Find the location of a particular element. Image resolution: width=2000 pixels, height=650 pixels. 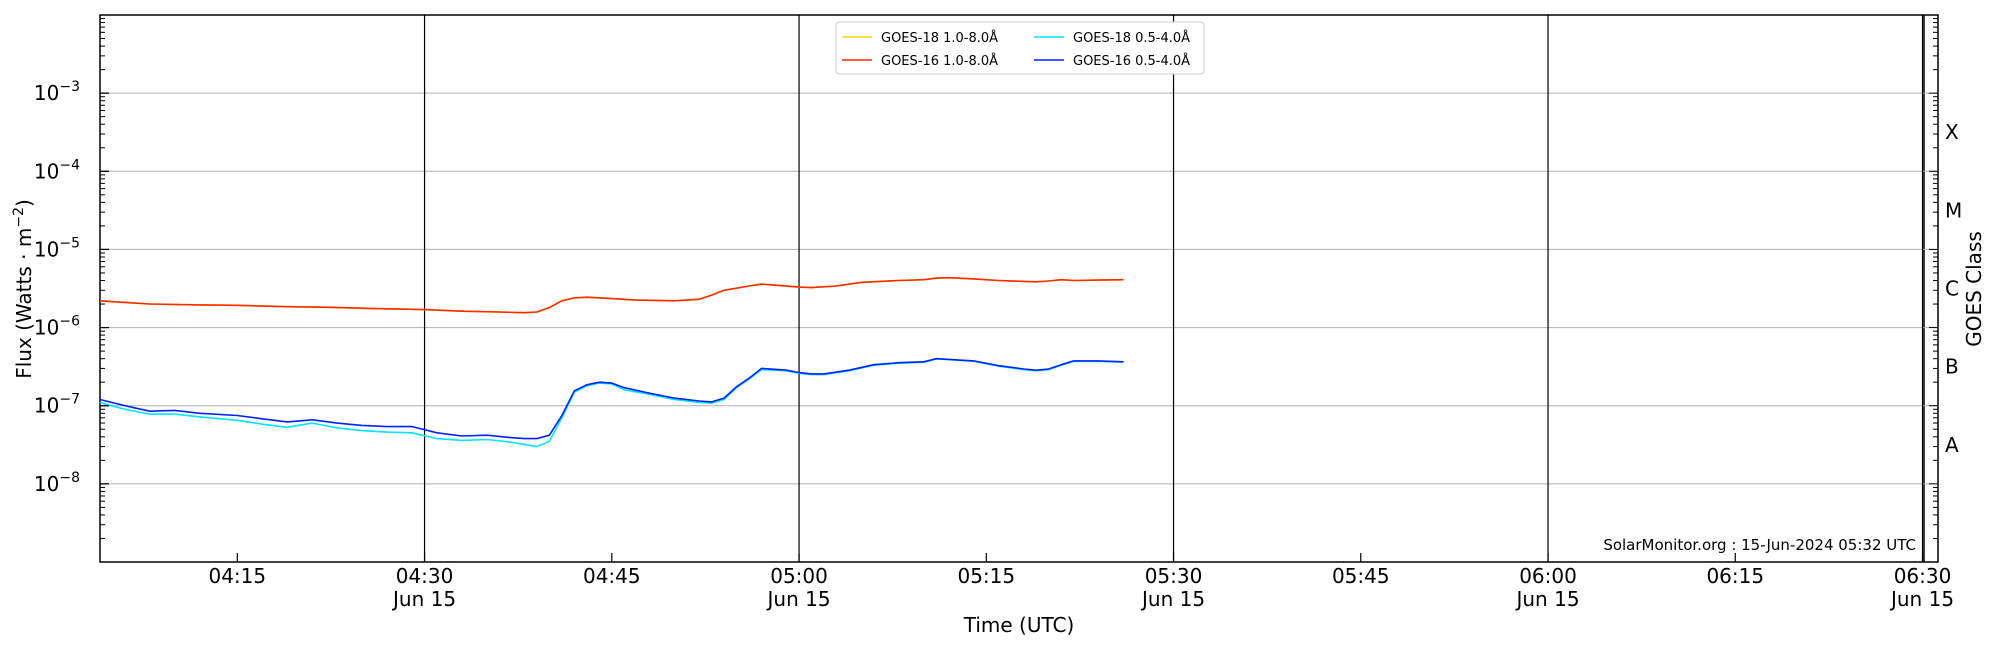

goes-class-label: M is located at coordinates (1953, 210).